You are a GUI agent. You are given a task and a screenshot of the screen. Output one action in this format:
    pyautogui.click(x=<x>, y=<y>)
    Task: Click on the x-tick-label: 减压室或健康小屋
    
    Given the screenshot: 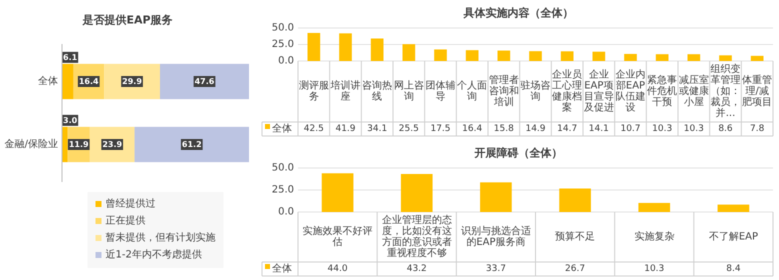 What is the action you would take?
    pyautogui.click(x=693, y=91)
    